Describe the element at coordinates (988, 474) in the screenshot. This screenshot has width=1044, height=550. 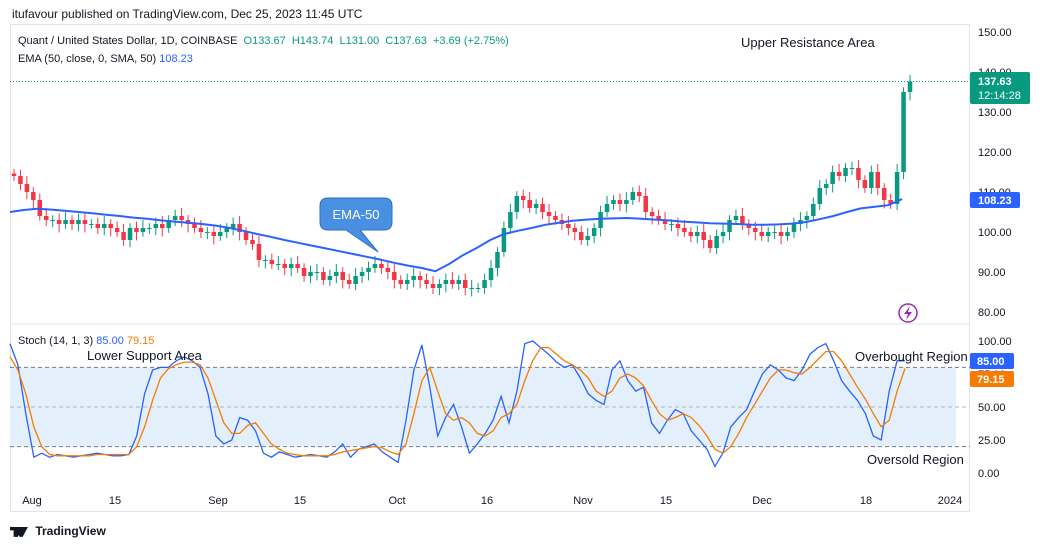
I see `stoch-tick-label: 0.00` at that location.